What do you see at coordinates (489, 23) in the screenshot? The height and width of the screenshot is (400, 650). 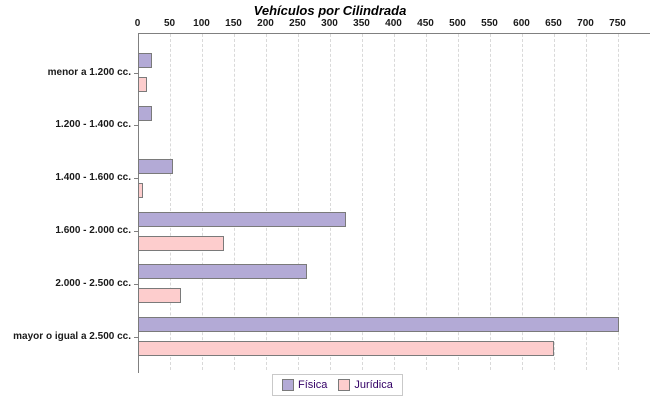 I see `x-tick-label: 550` at bounding box center [489, 23].